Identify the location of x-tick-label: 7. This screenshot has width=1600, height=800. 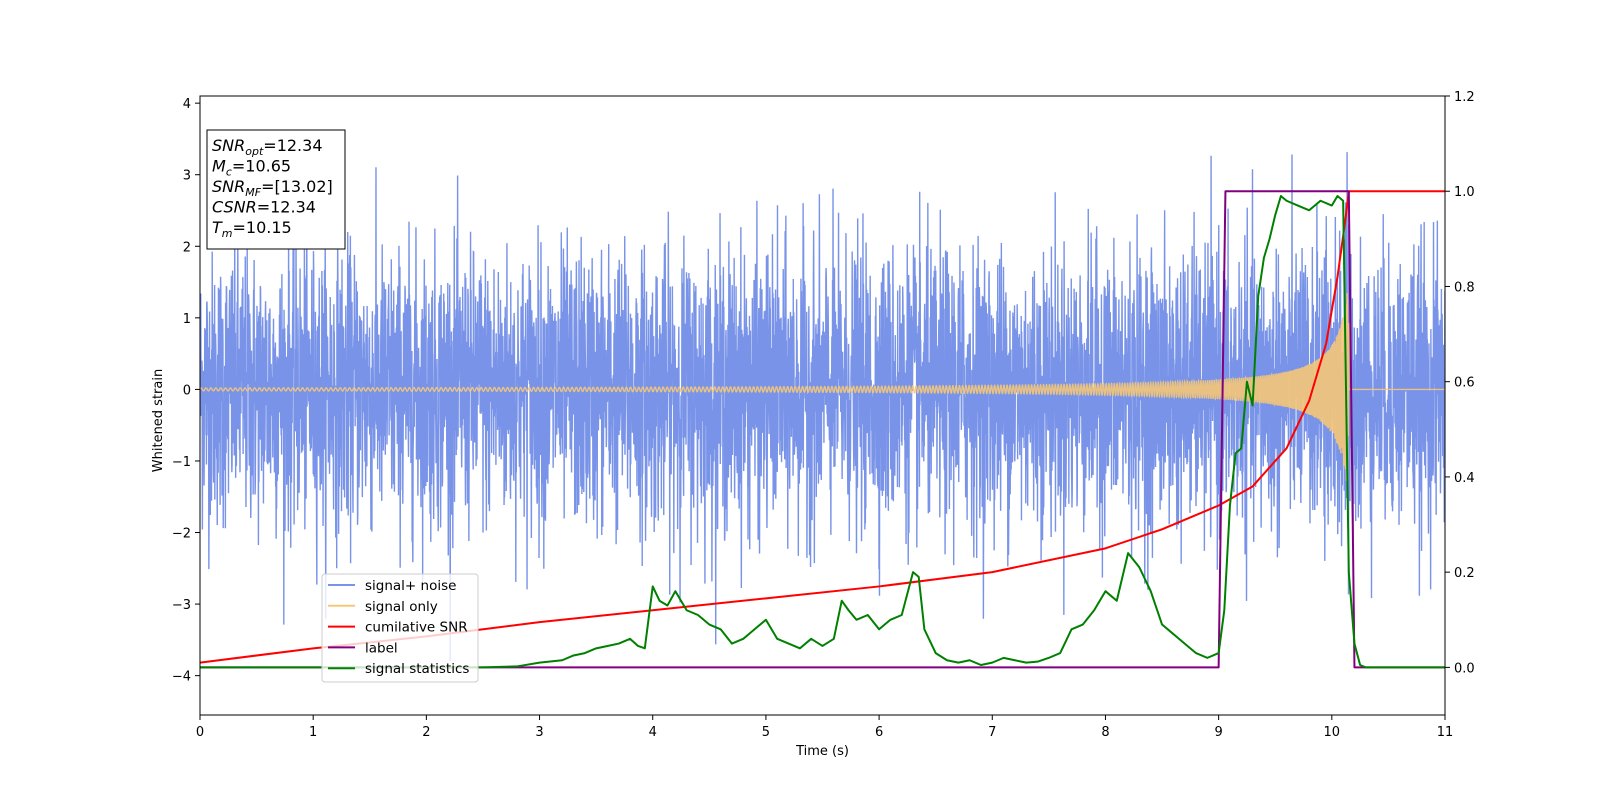
(992, 732).